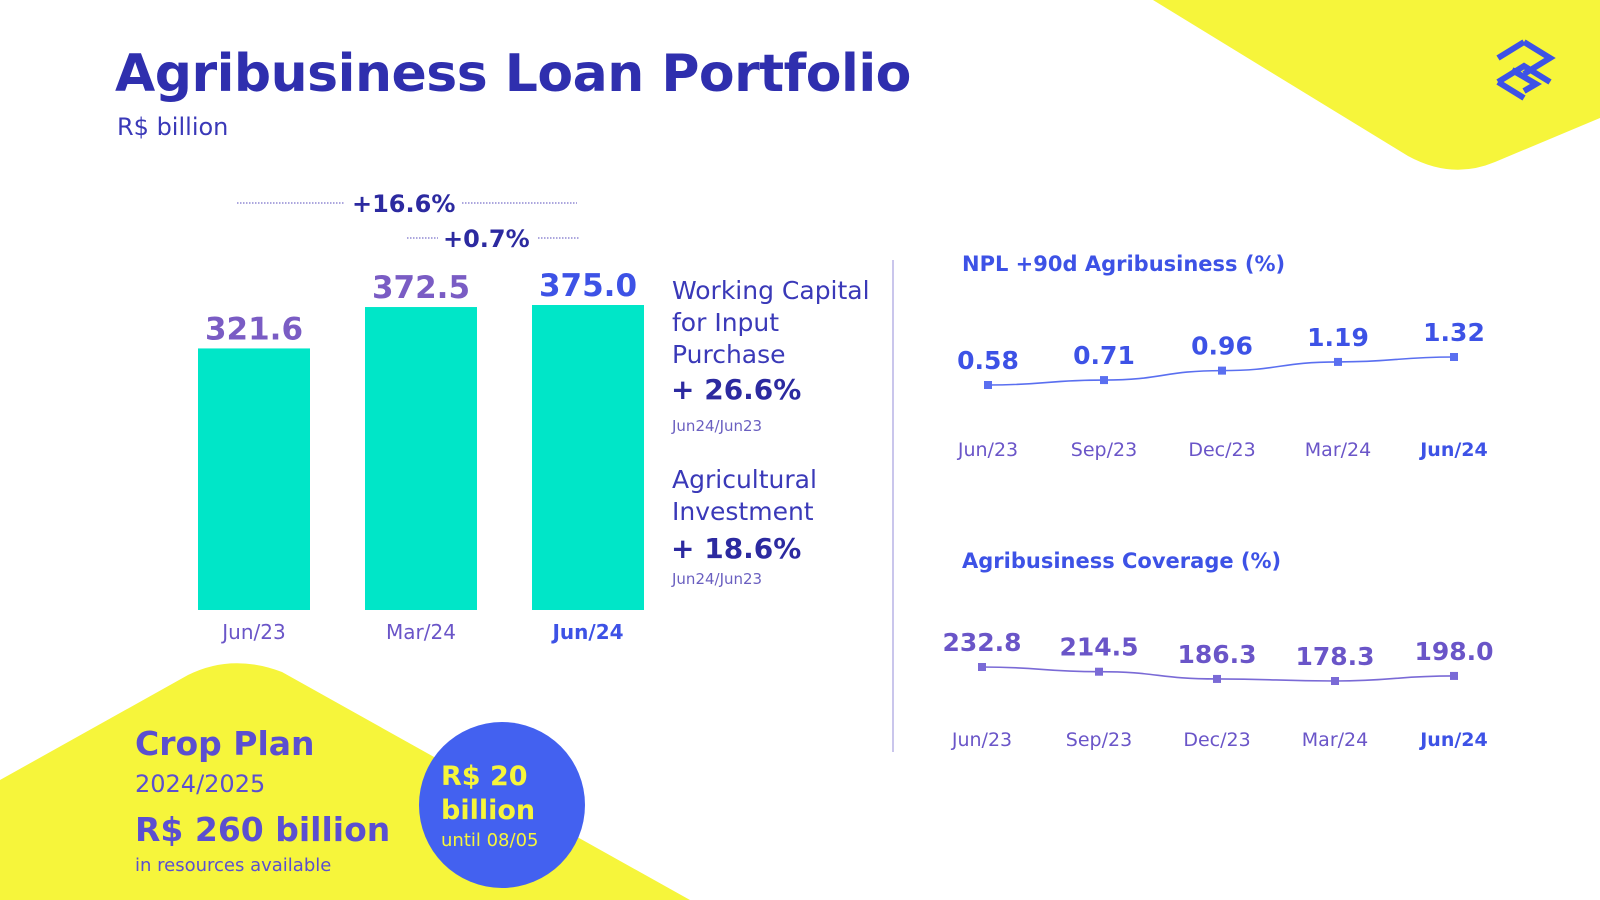  I want to click on disbursed-amount: R$ 20 billion, so click(488, 793).